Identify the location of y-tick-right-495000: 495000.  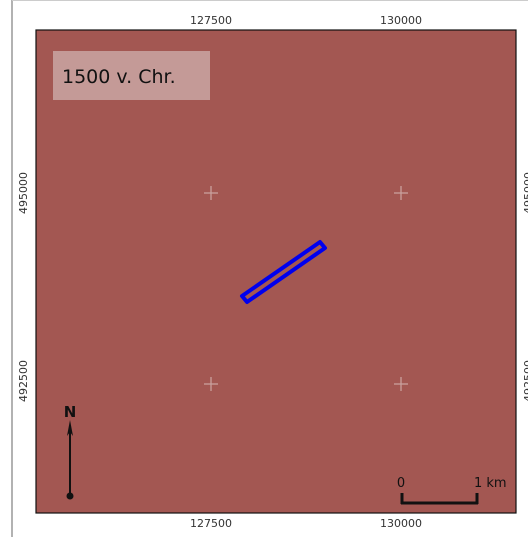
(525, 193).